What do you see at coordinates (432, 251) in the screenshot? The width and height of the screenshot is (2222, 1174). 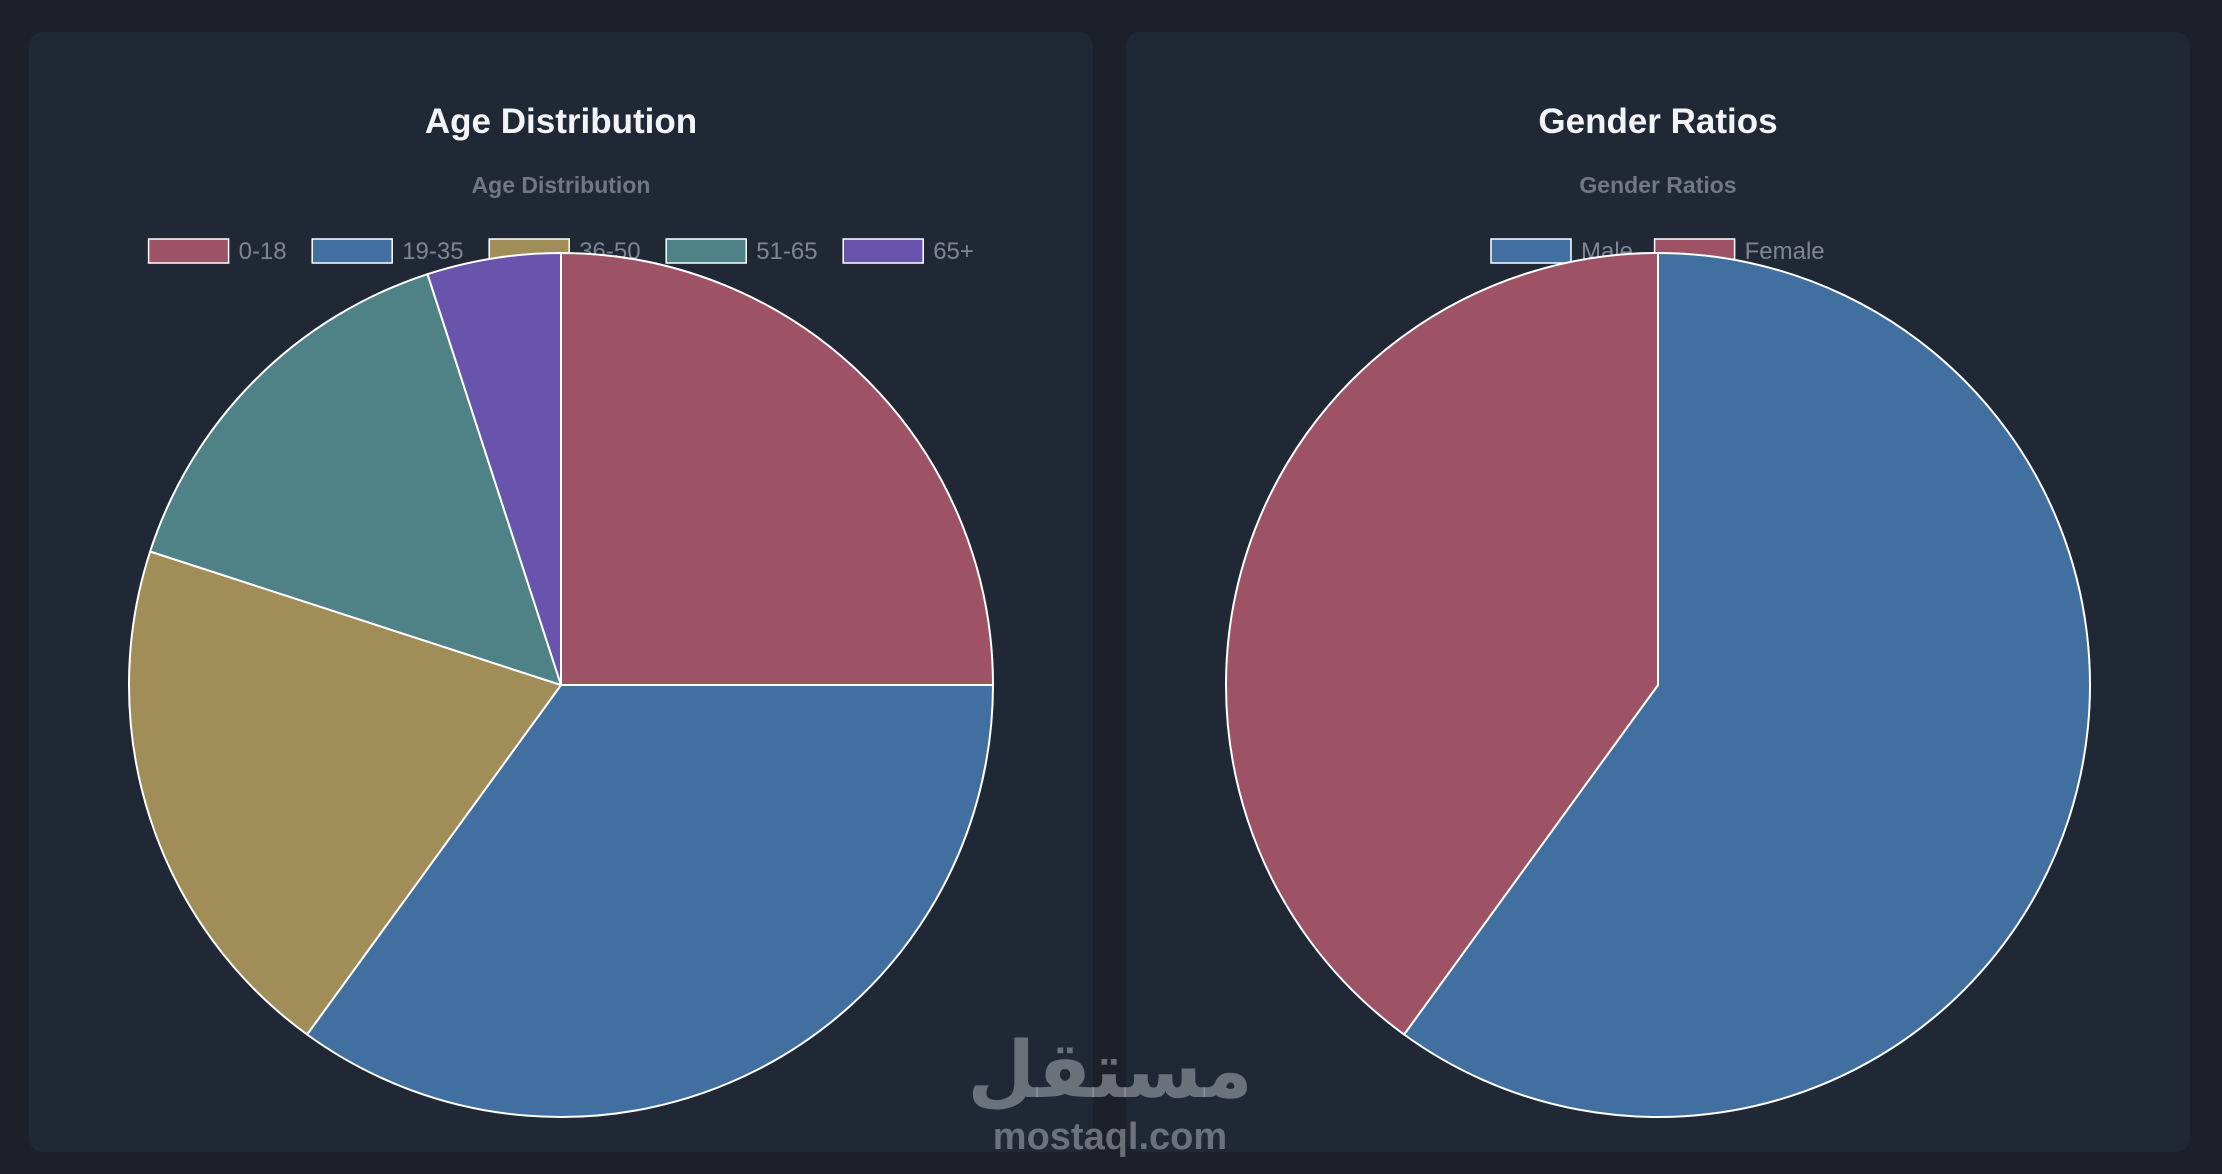 I see `age-distribution-legend-label-19-35: 19-35` at bounding box center [432, 251].